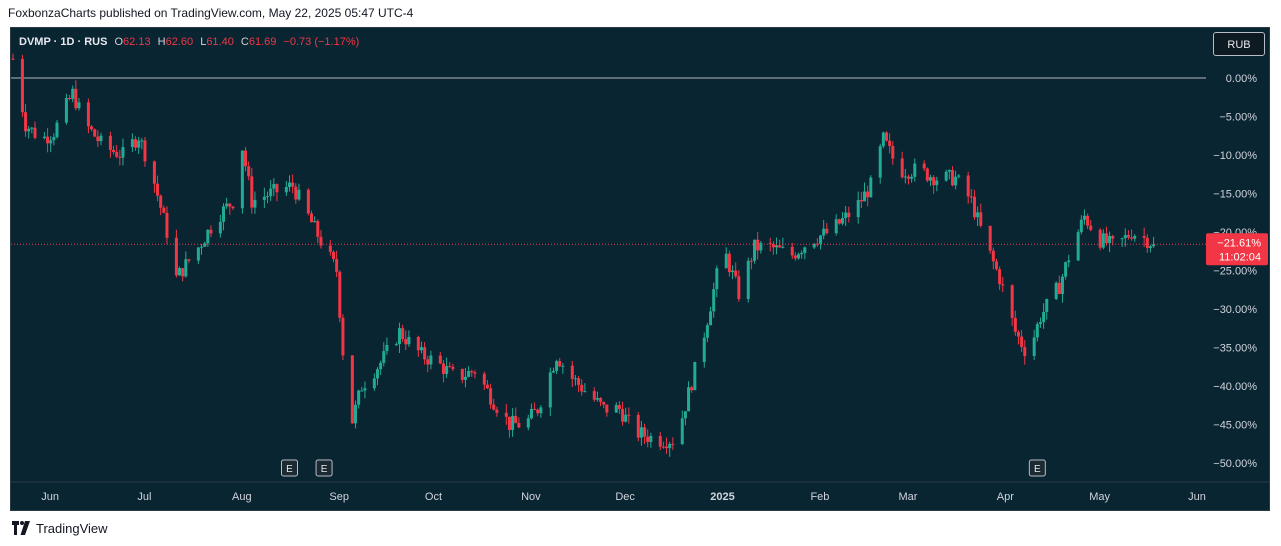 The image size is (1281, 546). I want to click on low-value: 61.40, so click(220, 42).